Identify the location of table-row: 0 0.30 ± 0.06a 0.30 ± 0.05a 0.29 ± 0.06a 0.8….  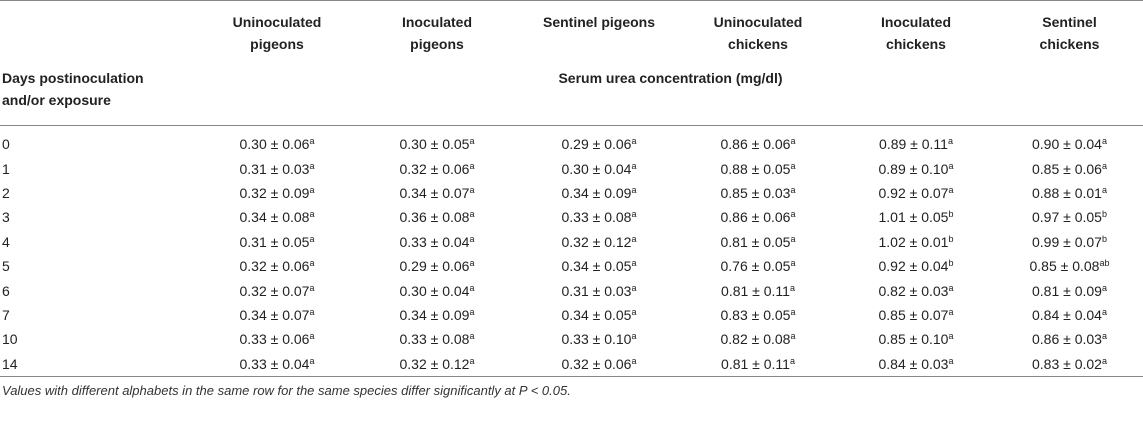
(571, 141).